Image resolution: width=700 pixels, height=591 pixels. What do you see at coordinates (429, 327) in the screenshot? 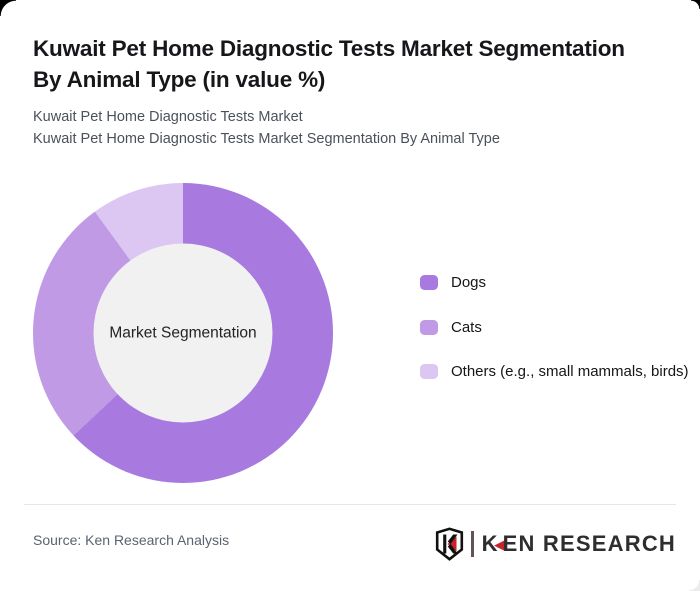
I see `legend-swatch-cats` at bounding box center [429, 327].